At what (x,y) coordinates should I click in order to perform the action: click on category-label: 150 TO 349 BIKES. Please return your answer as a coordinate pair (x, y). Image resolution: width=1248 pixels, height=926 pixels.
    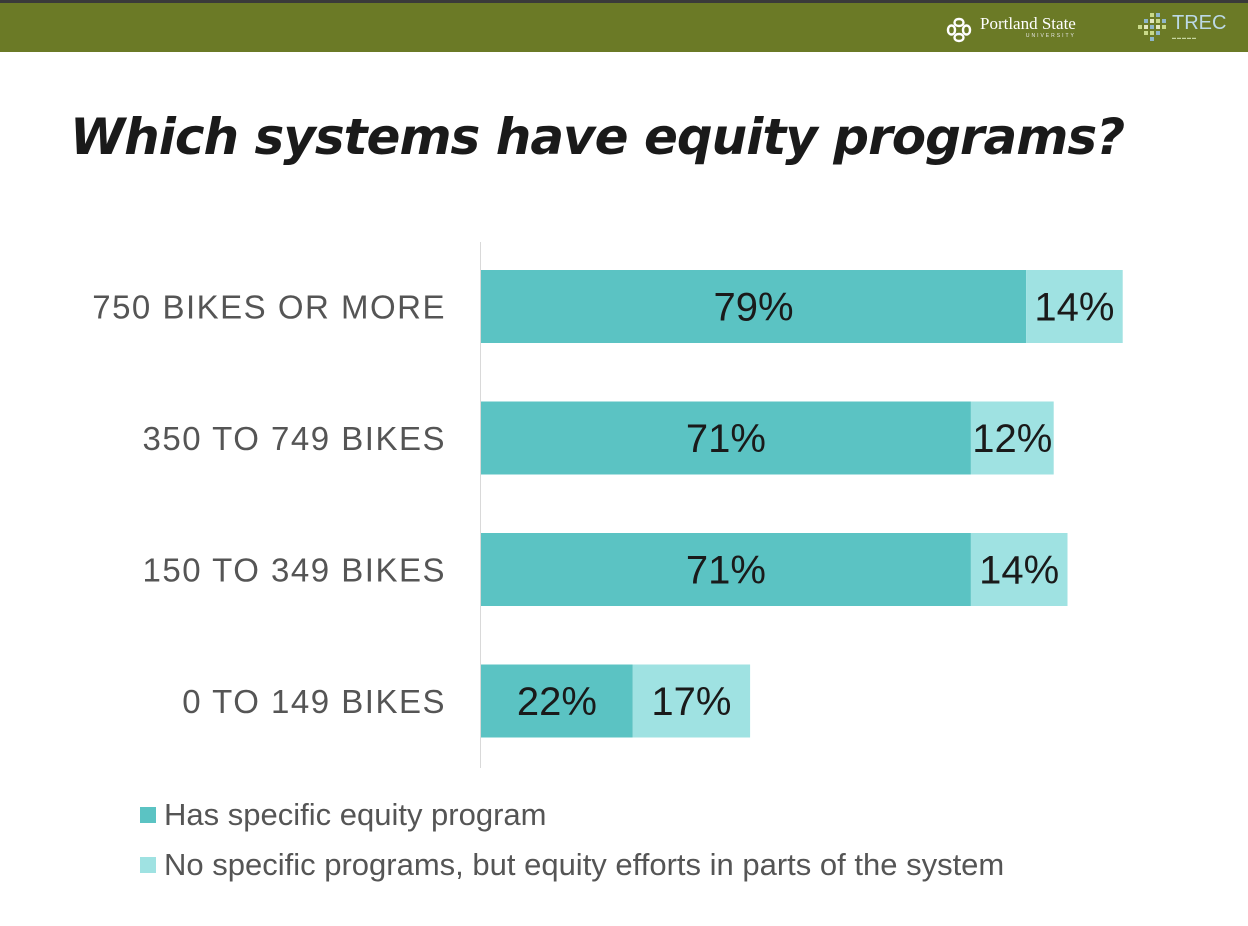
    Looking at the image, I should click on (294, 570).